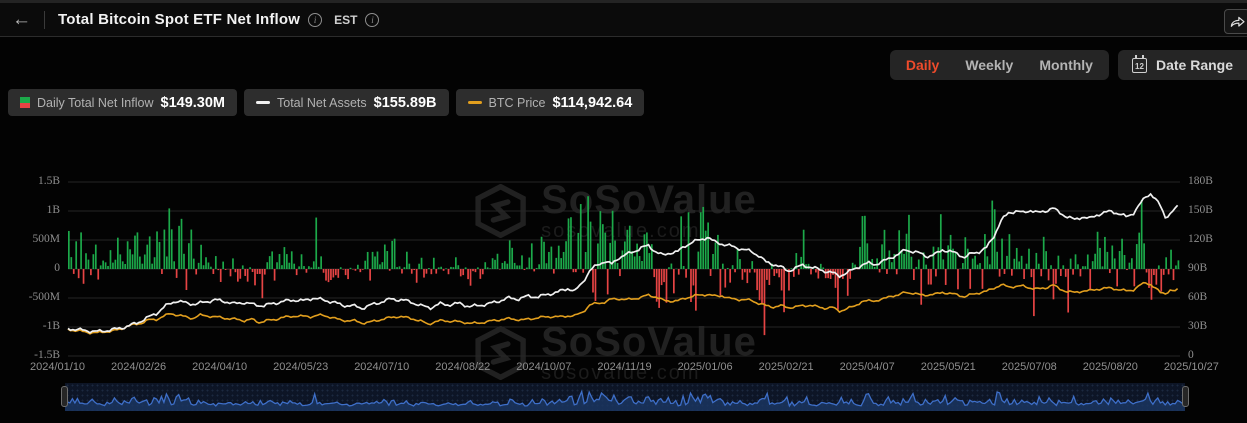  Describe the element at coordinates (95, 102) in the screenshot. I see `legend-label: Daily Total Net Inflow` at that location.